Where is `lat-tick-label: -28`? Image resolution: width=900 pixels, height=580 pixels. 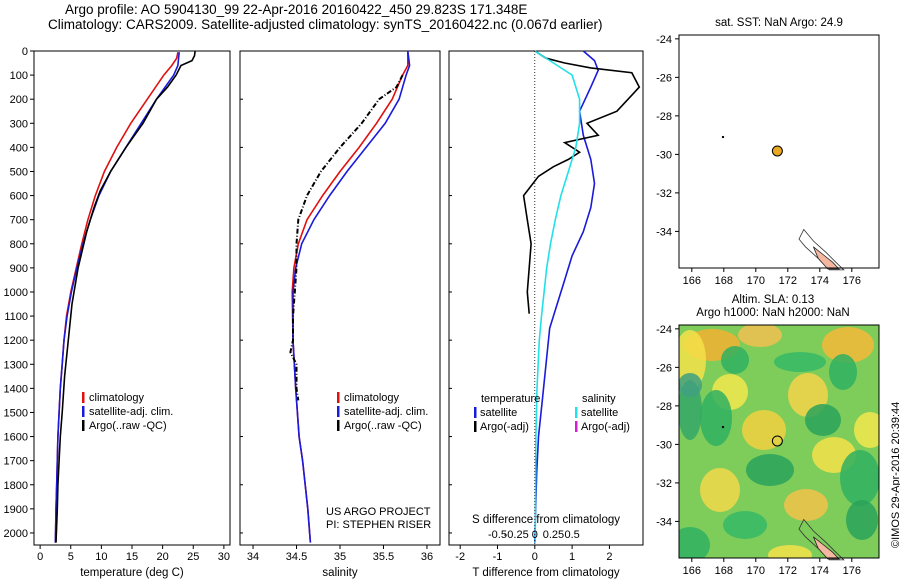 lat-tick-label: -28 is located at coordinates (664, 117).